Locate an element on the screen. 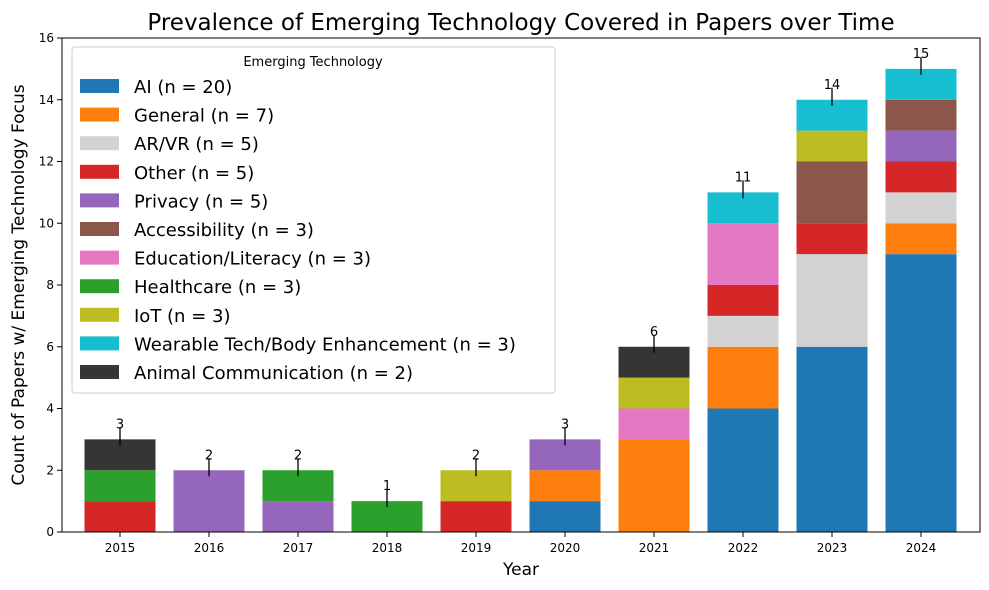 This screenshot has width=989, height=590. y-tick-label: 8 is located at coordinates (50, 285).